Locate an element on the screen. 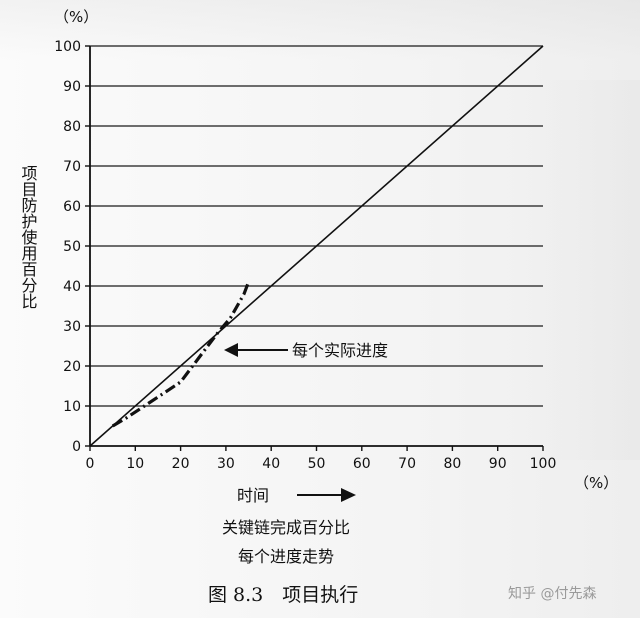 The image size is (640, 618). annotation-text: 每个实际进度 is located at coordinates (340, 350).